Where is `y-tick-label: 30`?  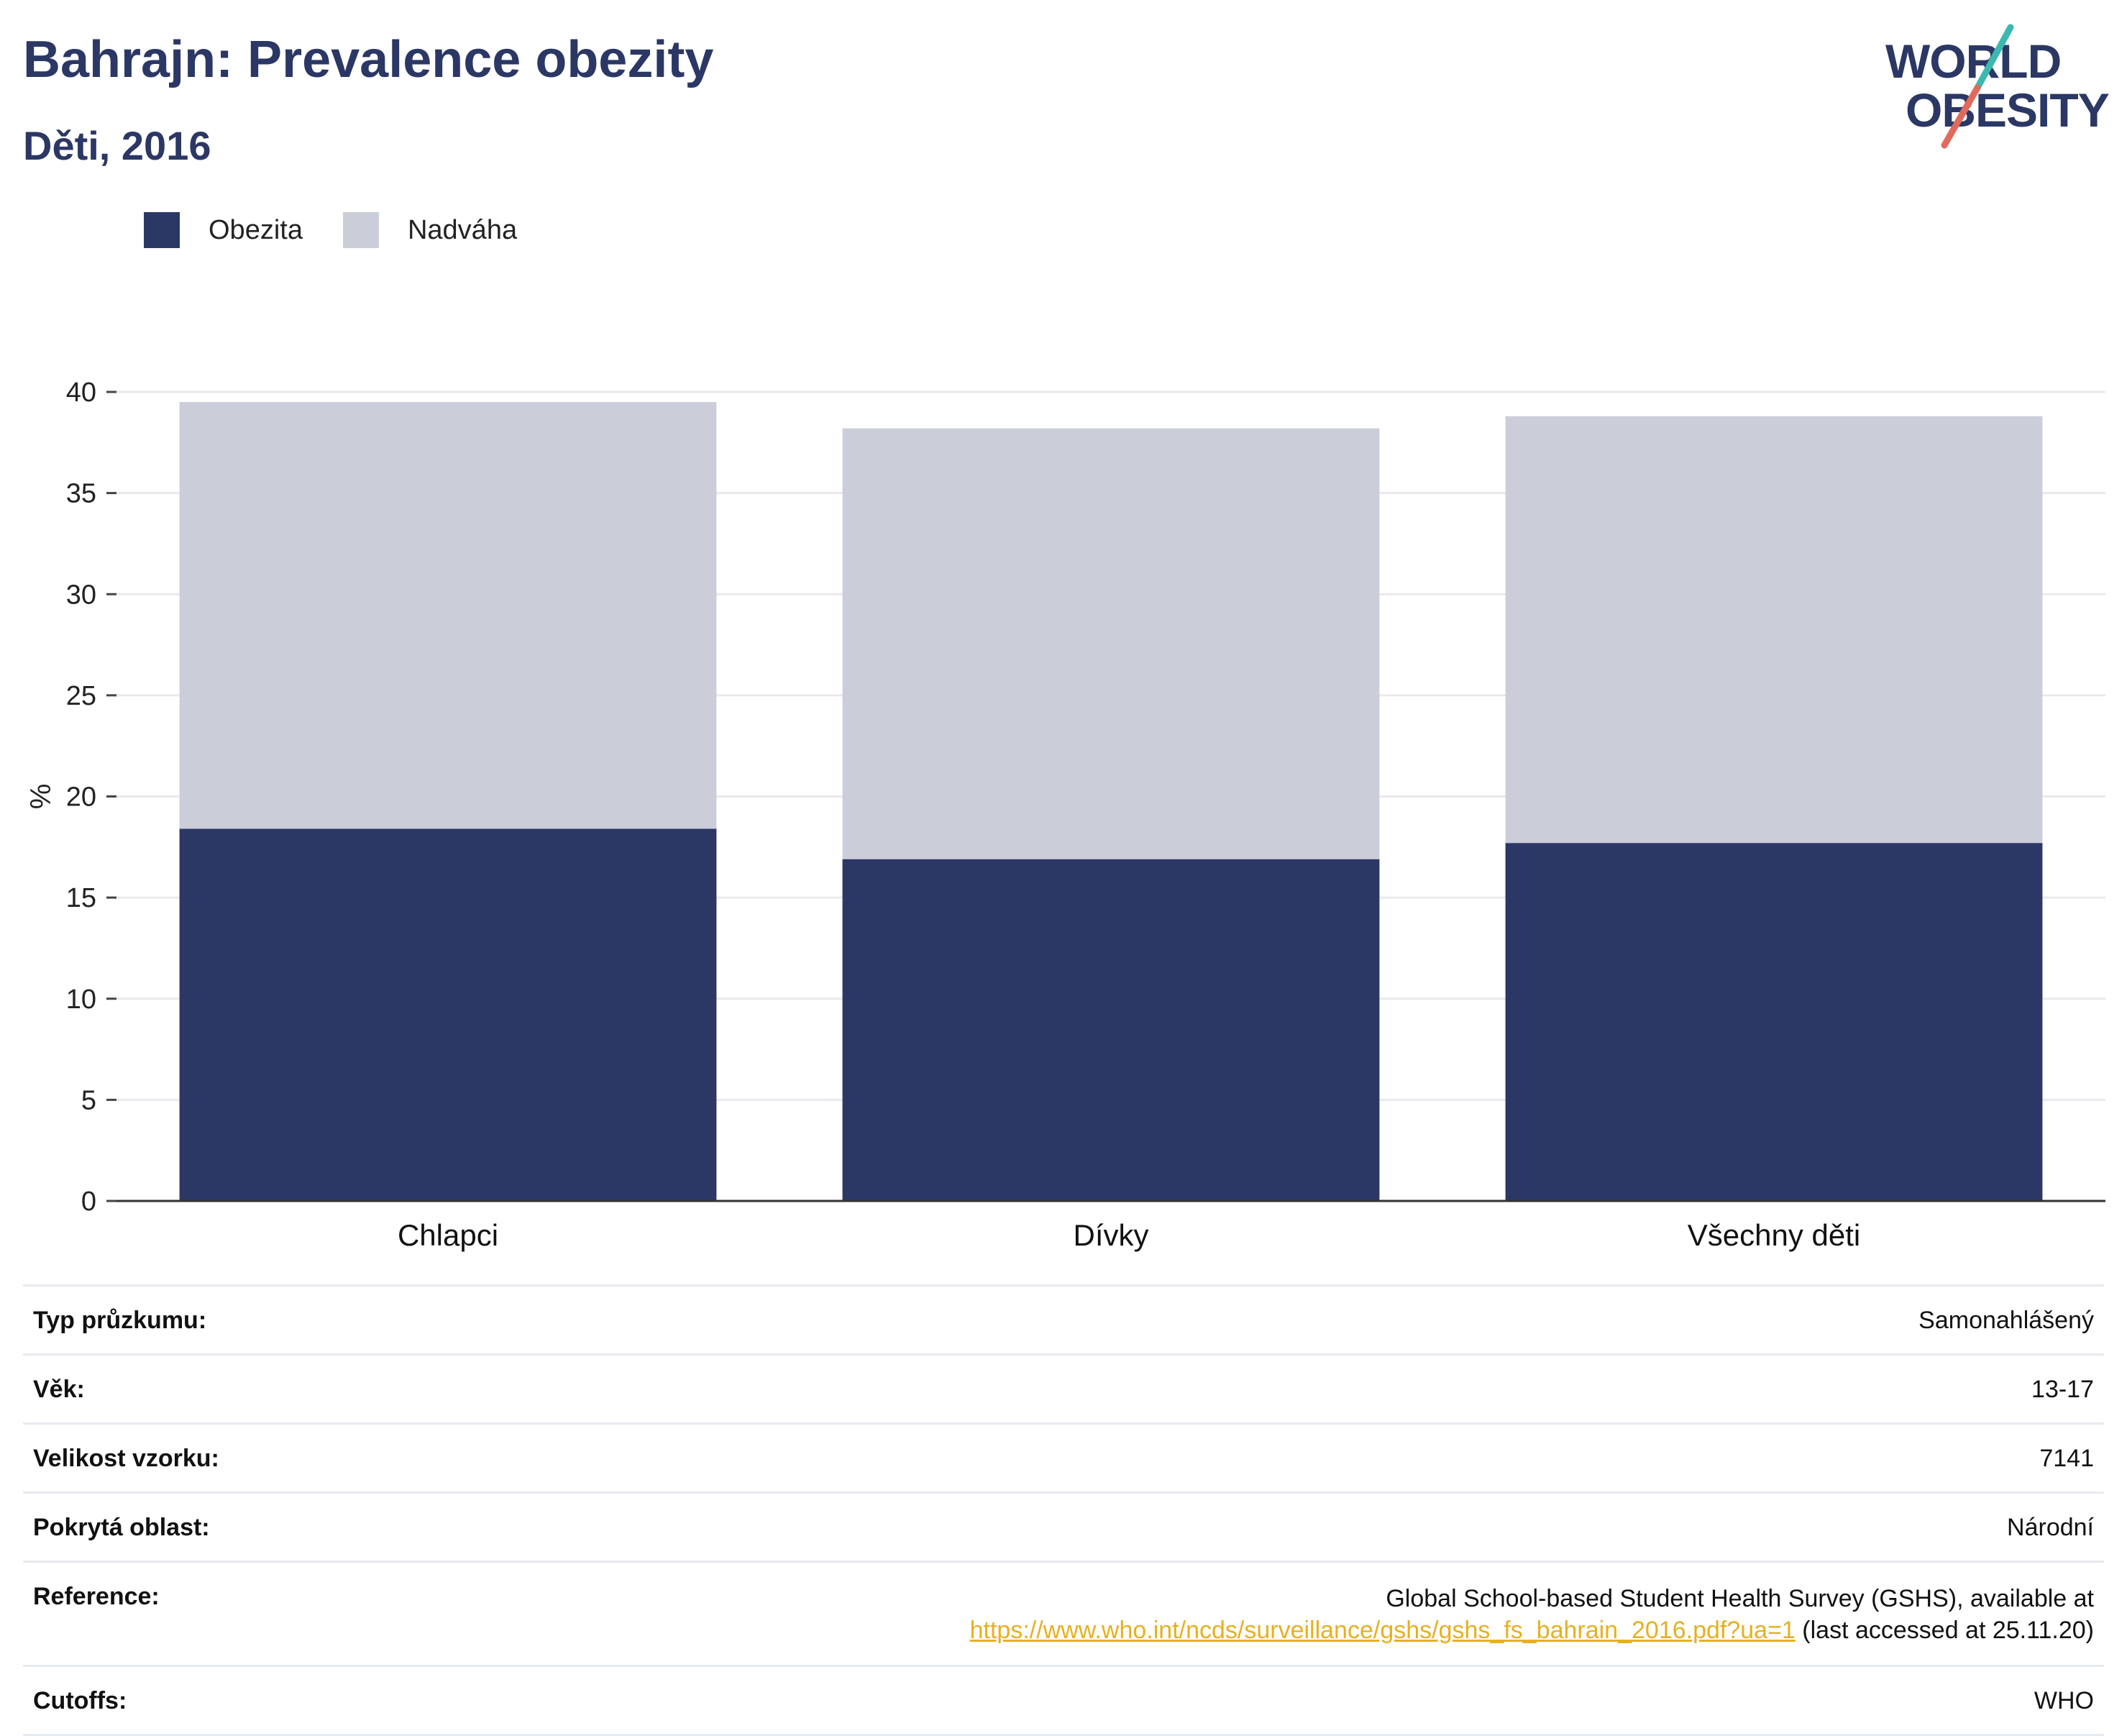 y-tick-label: 30 is located at coordinates (81, 595).